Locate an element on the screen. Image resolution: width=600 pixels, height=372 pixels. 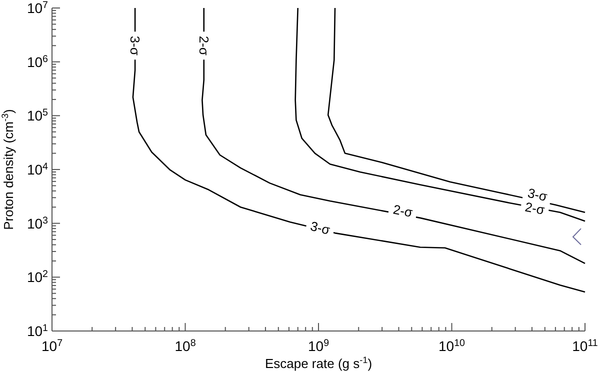
x-tick-label: 10$^{10}$ is located at coordinates (452, 346).